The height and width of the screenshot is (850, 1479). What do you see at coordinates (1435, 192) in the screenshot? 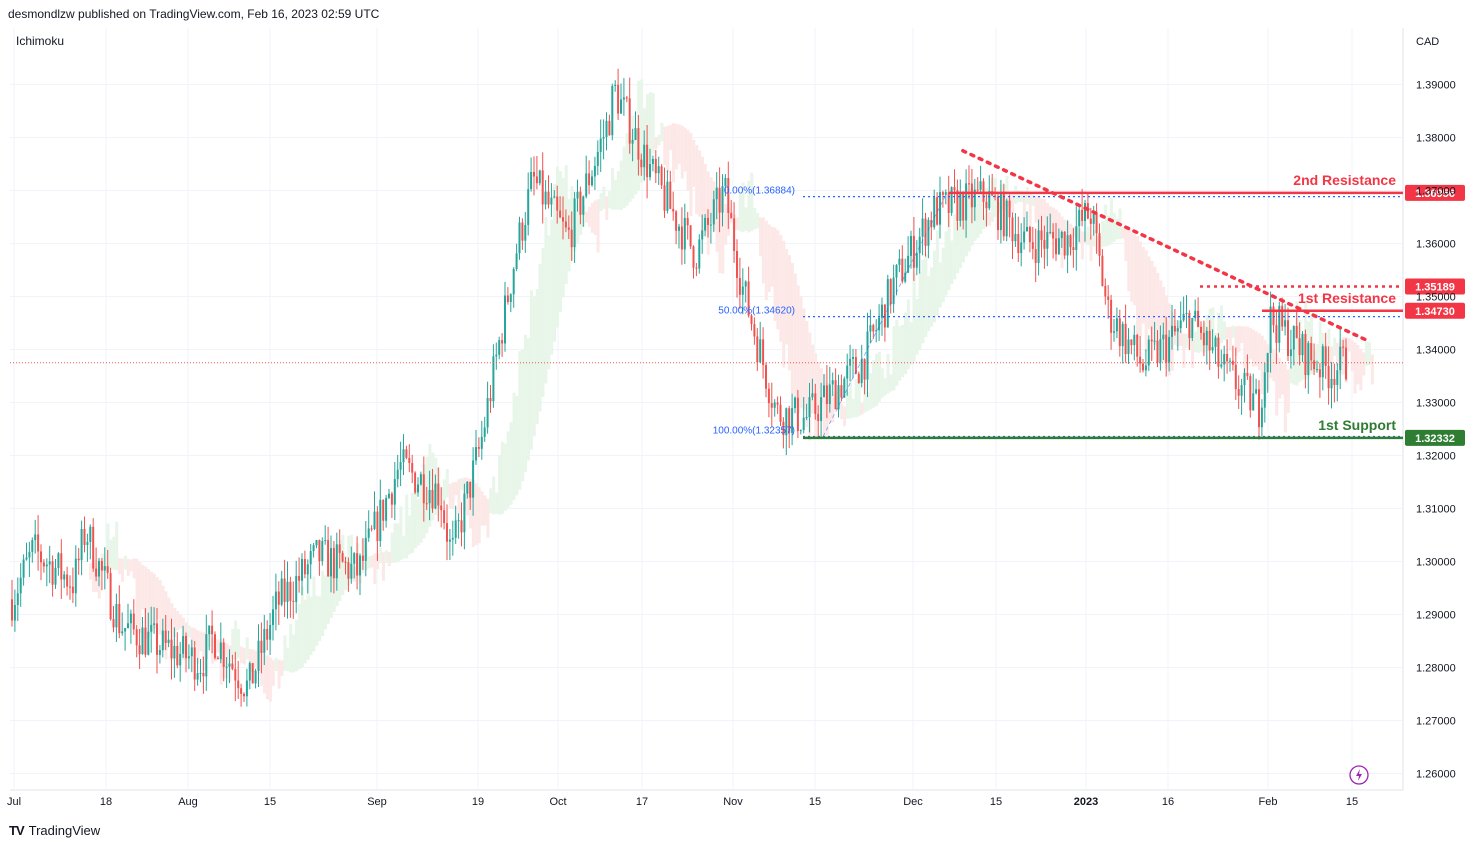
I see `price-tag` at bounding box center [1435, 192].